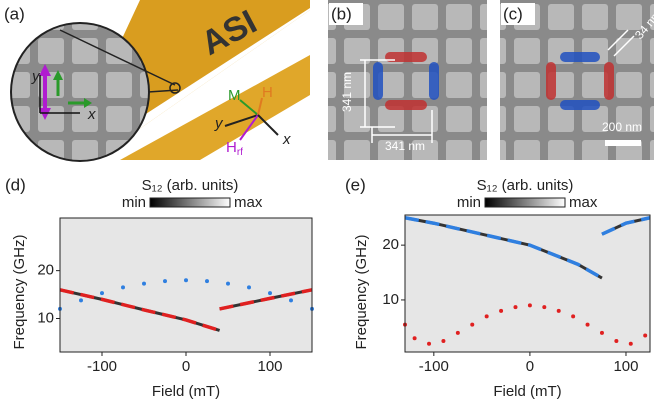 The width and height of the screenshot is (654, 407). Describe the element at coordinates (91, 114) in the screenshot. I see `inset-axis-label: x` at that location.